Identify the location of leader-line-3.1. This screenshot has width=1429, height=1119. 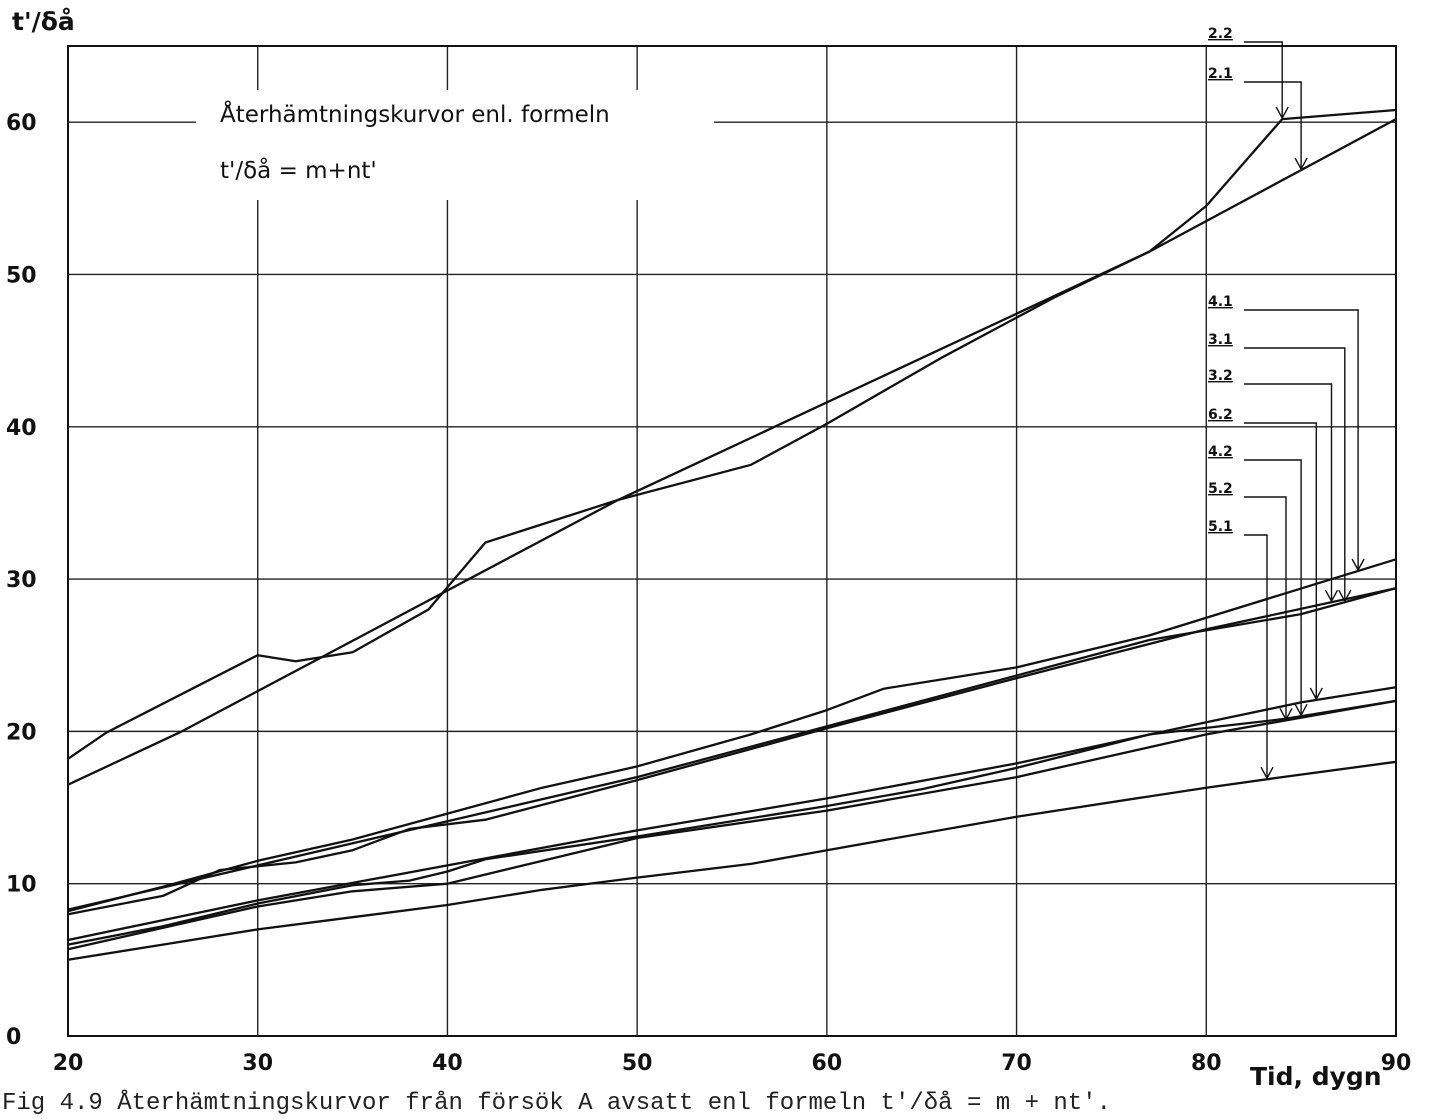
(1295, 474).